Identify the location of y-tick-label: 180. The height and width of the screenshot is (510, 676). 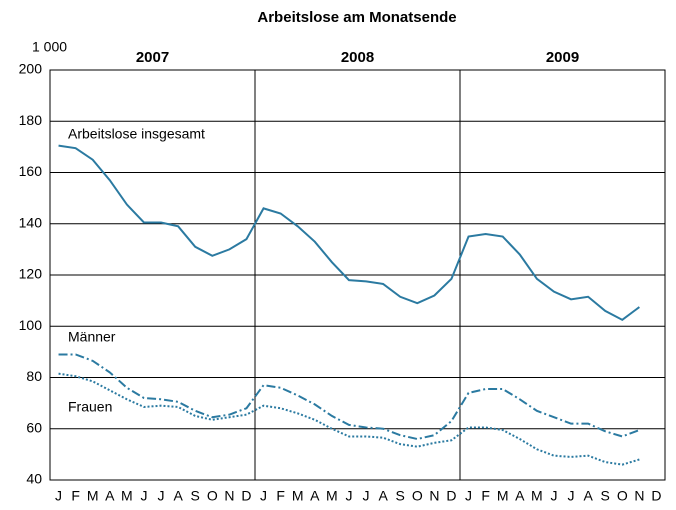
(31, 120).